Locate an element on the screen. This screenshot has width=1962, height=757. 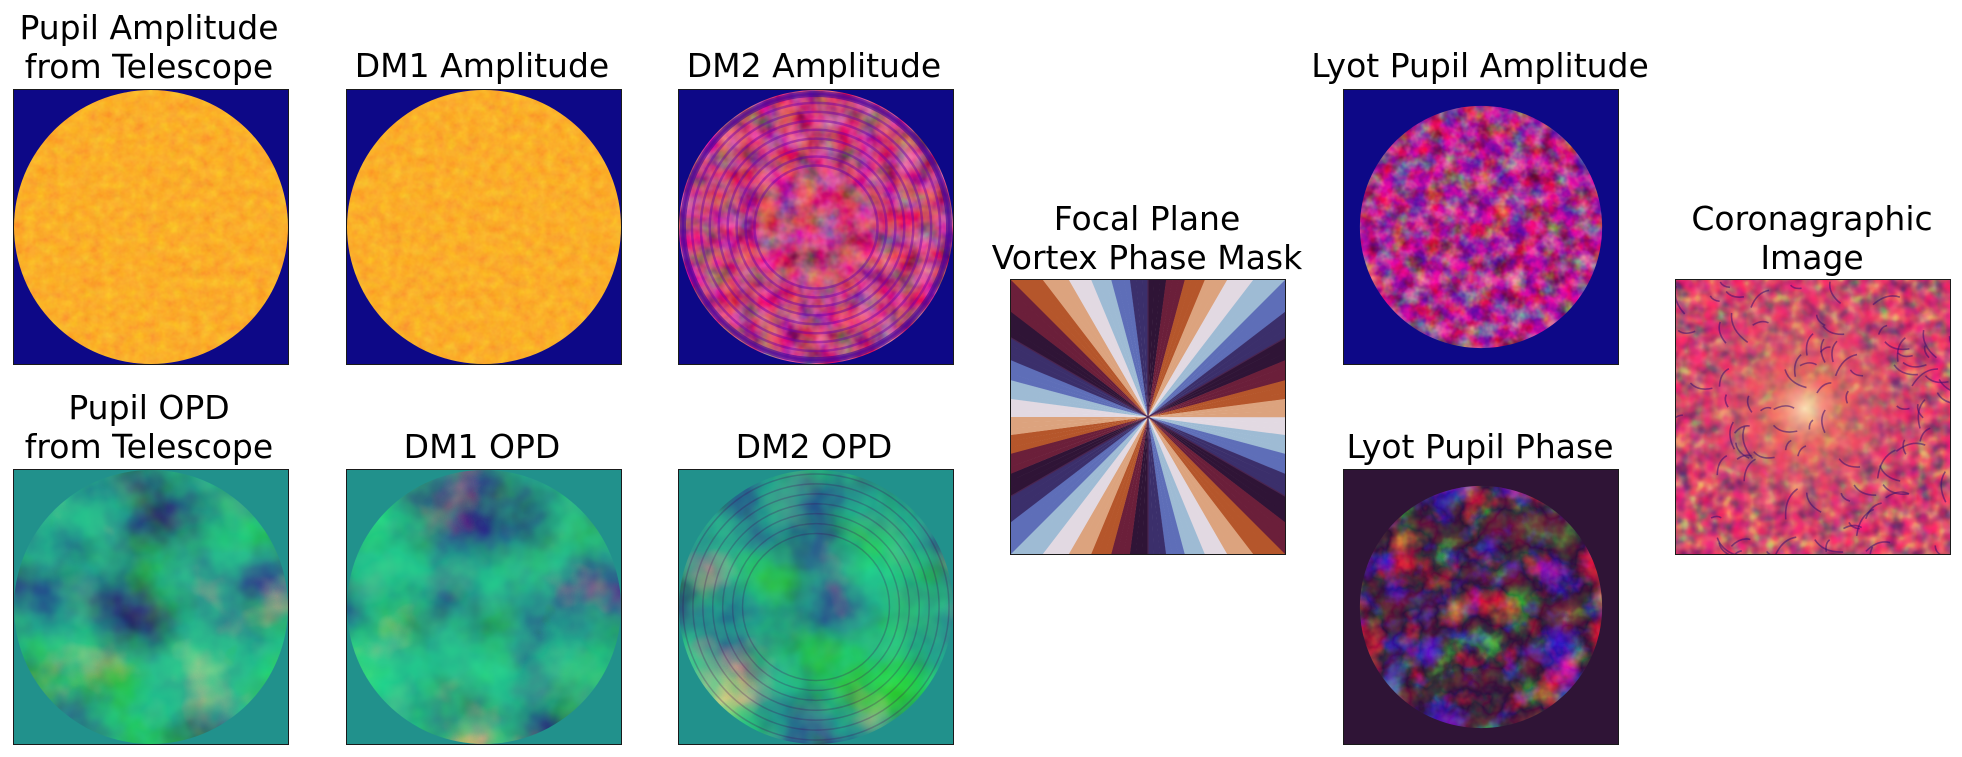
lyot-phase-image is located at coordinates (1481, 607).